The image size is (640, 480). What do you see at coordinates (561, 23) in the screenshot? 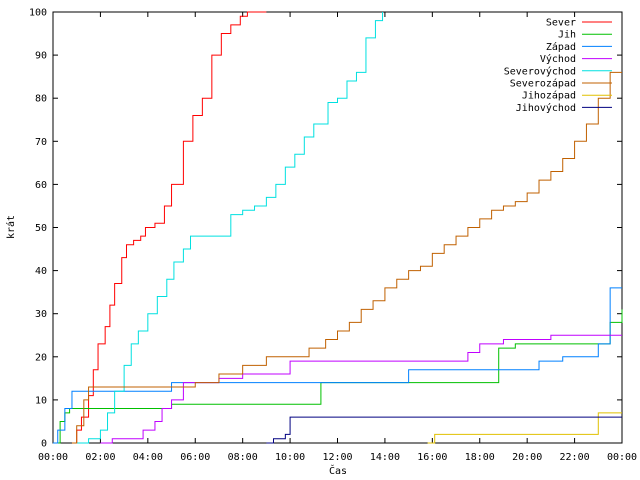
I see `legend-label: Sever` at bounding box center [561, 23].